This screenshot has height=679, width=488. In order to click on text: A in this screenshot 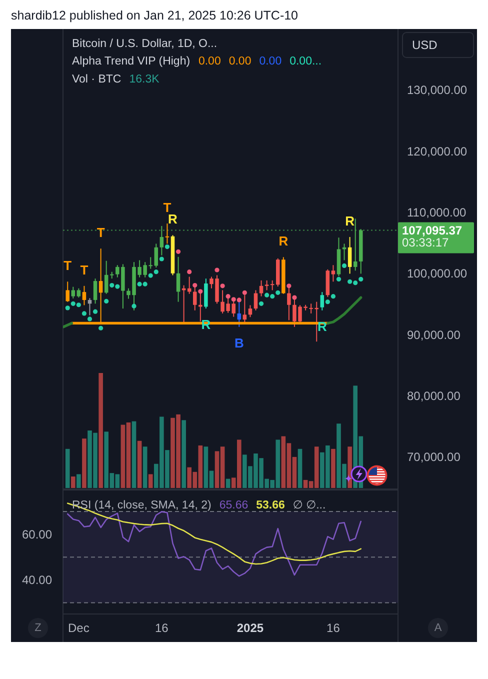, I will do `click(438, 628)`.